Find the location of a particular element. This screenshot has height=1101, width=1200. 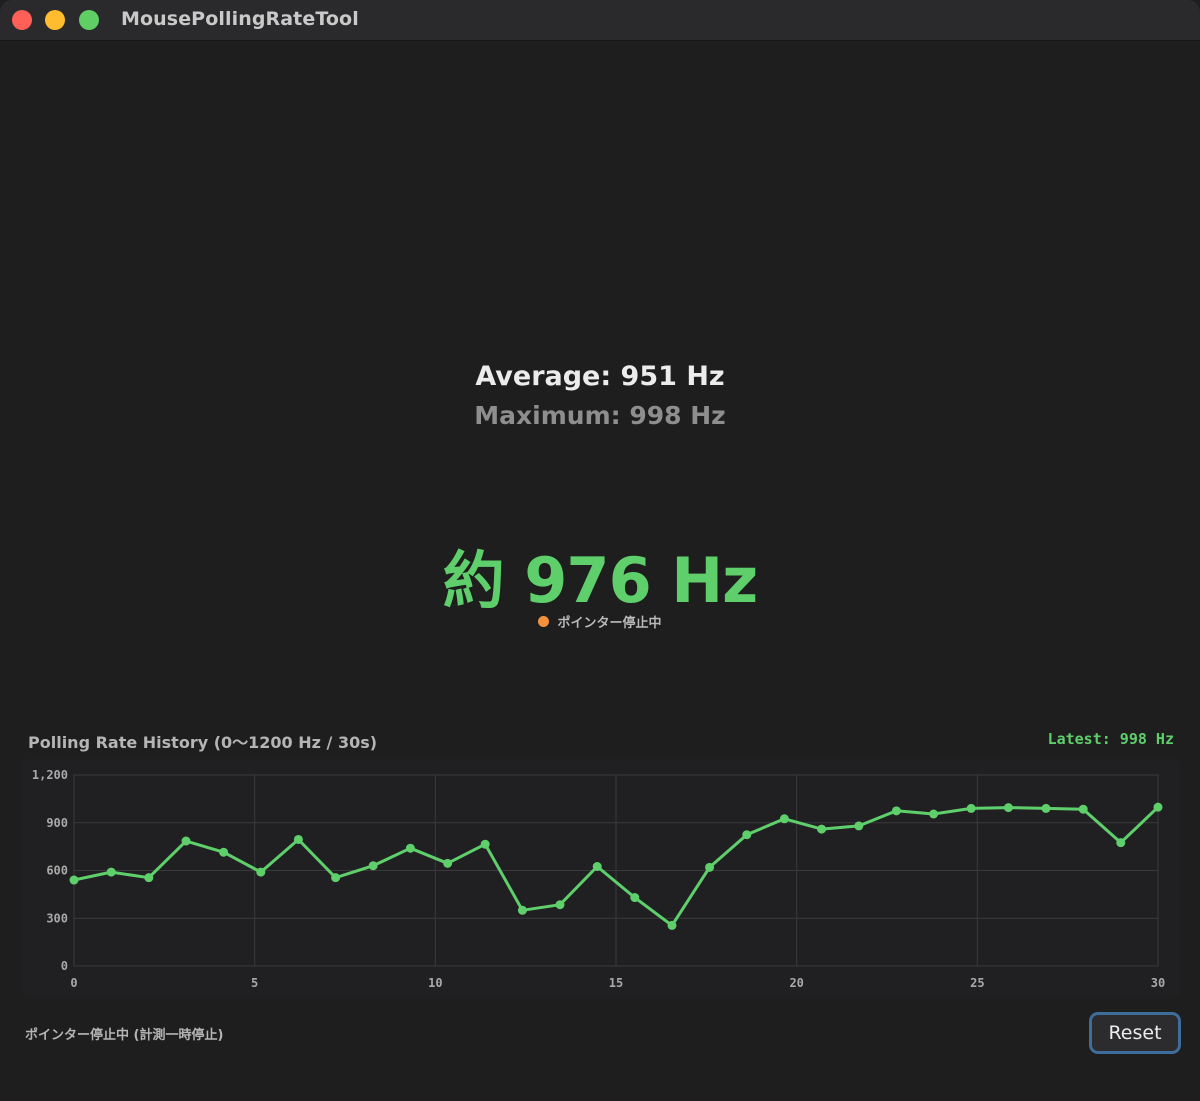

x-tick-label: 10 is located at coordinates (435, 983).